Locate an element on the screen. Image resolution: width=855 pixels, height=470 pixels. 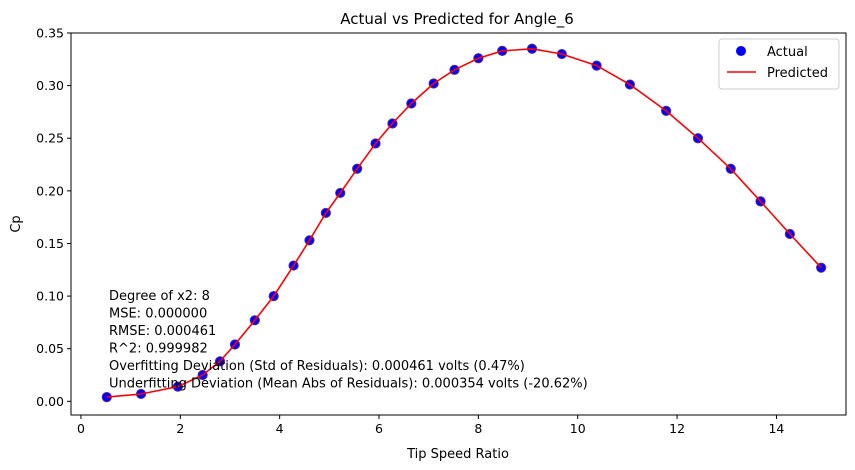
y-tick-label: 0.20 is located at coordinates (50, 190).